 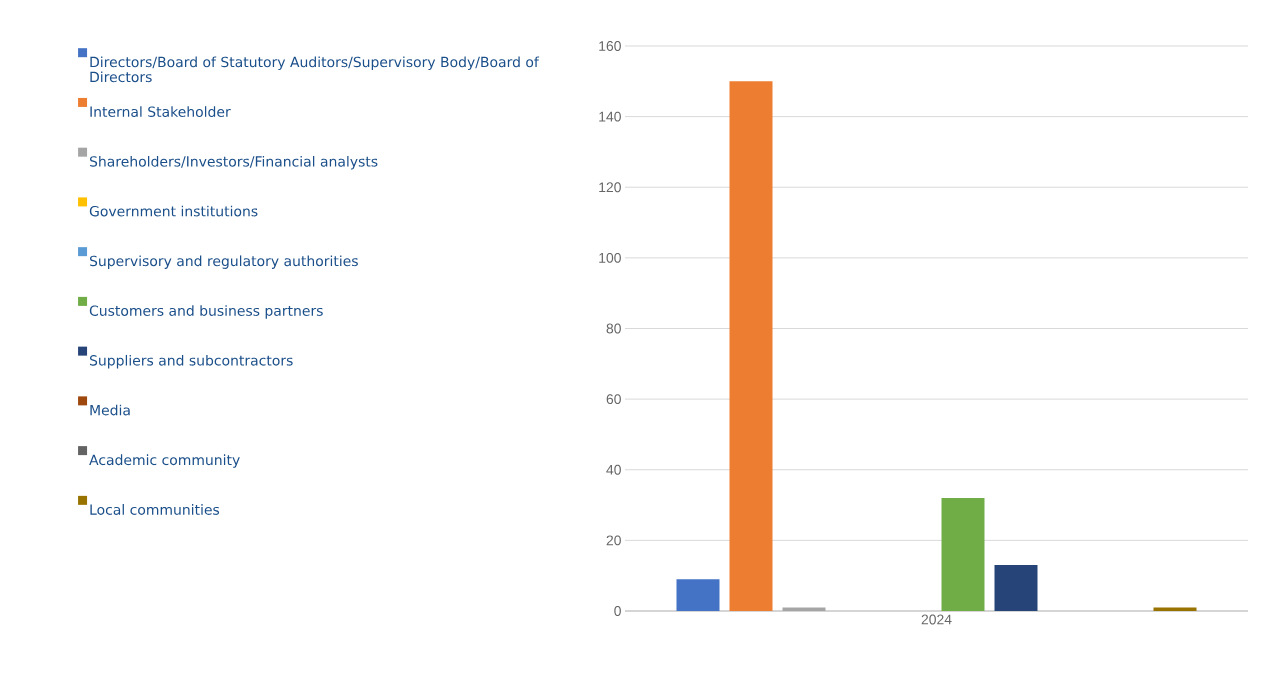 What do you see at coordinates (610, 187) in the screenshot?
I see `y-tick-label: 120` at bounding box center [610, 187].